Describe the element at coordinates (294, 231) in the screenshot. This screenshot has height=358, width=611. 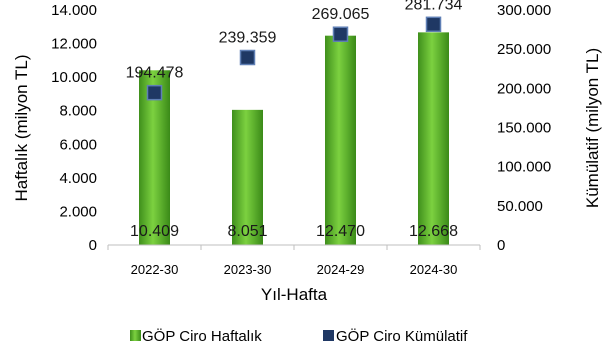
I see `bar-data-labels: 10.409 8.051 12.470 12.668` at that location.